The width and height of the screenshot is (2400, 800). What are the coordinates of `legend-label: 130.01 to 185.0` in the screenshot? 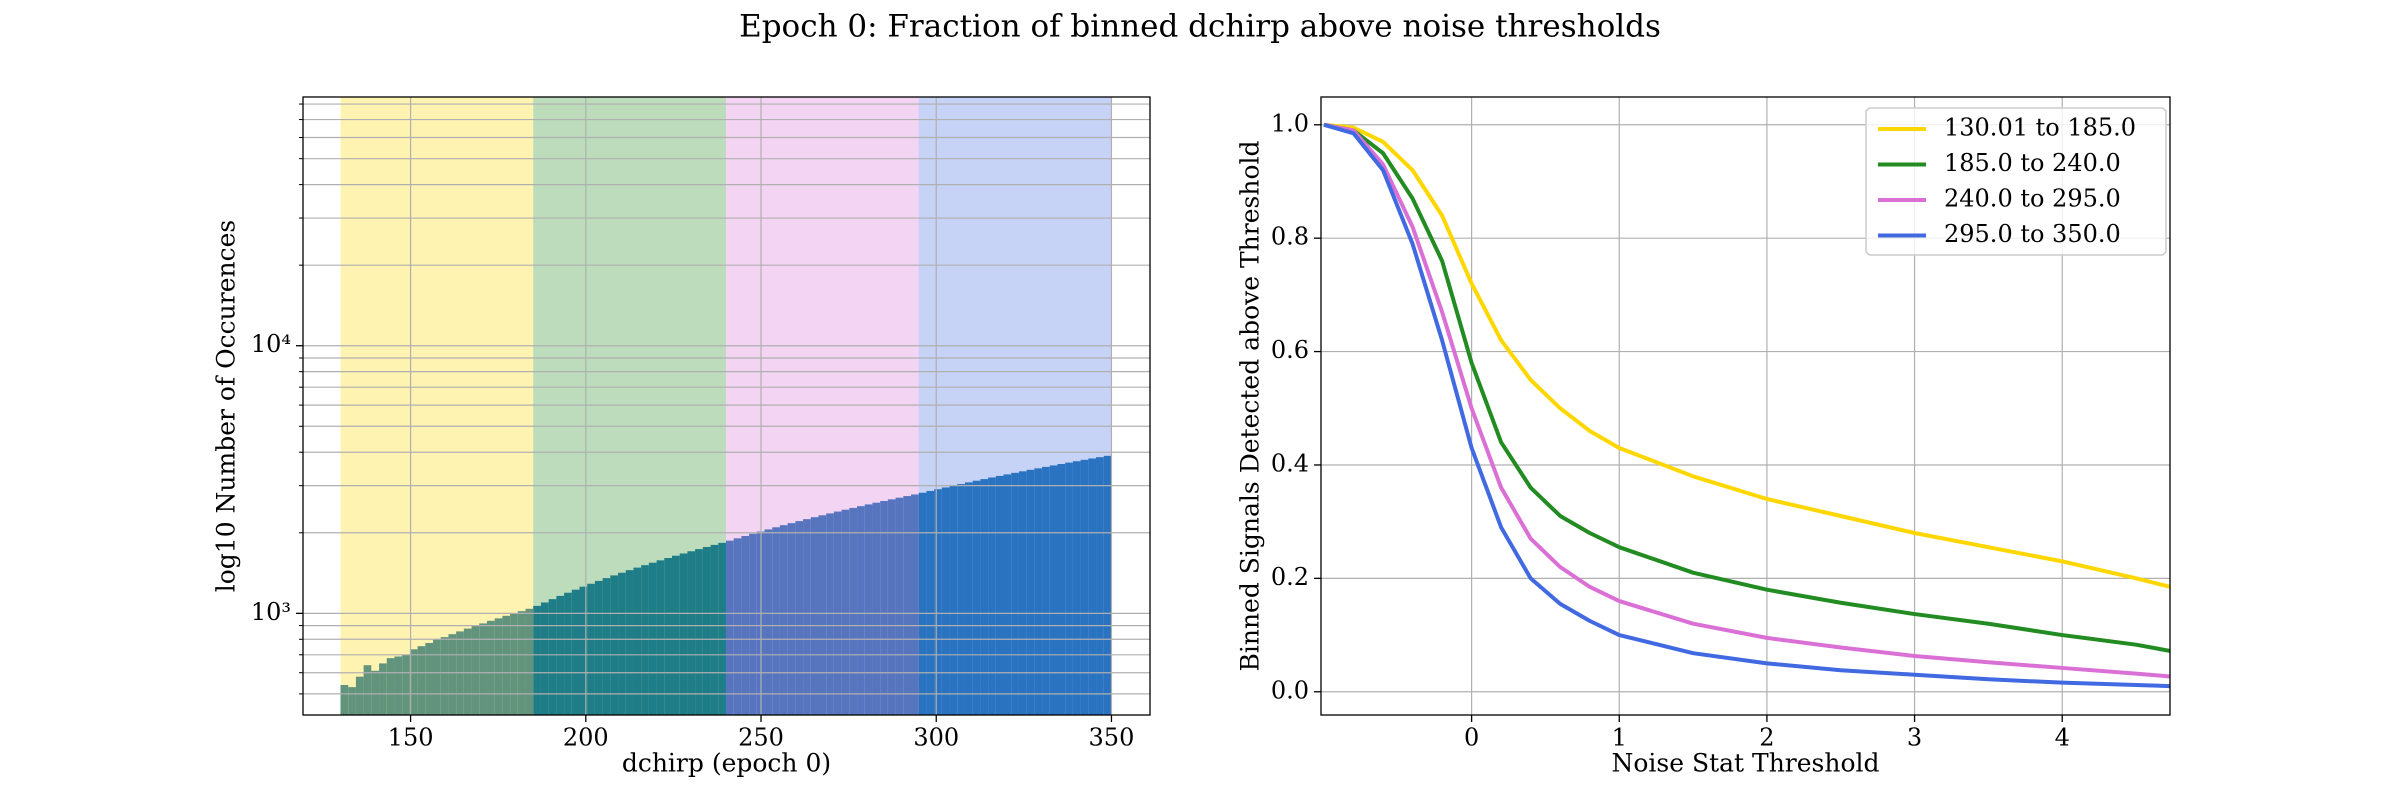 It's located at (2040, 128).